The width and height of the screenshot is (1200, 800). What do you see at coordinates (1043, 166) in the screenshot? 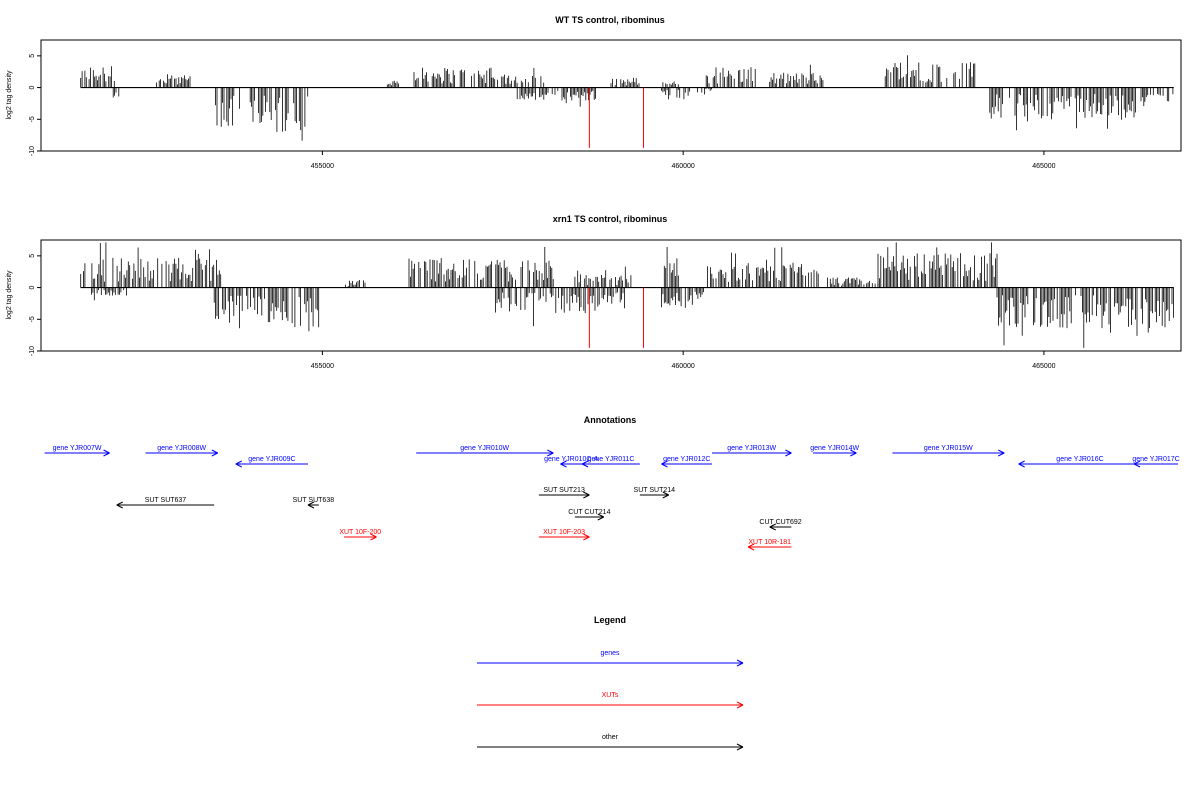
I see `x-tick-label: 465000` at bounding box center [1043, 166].